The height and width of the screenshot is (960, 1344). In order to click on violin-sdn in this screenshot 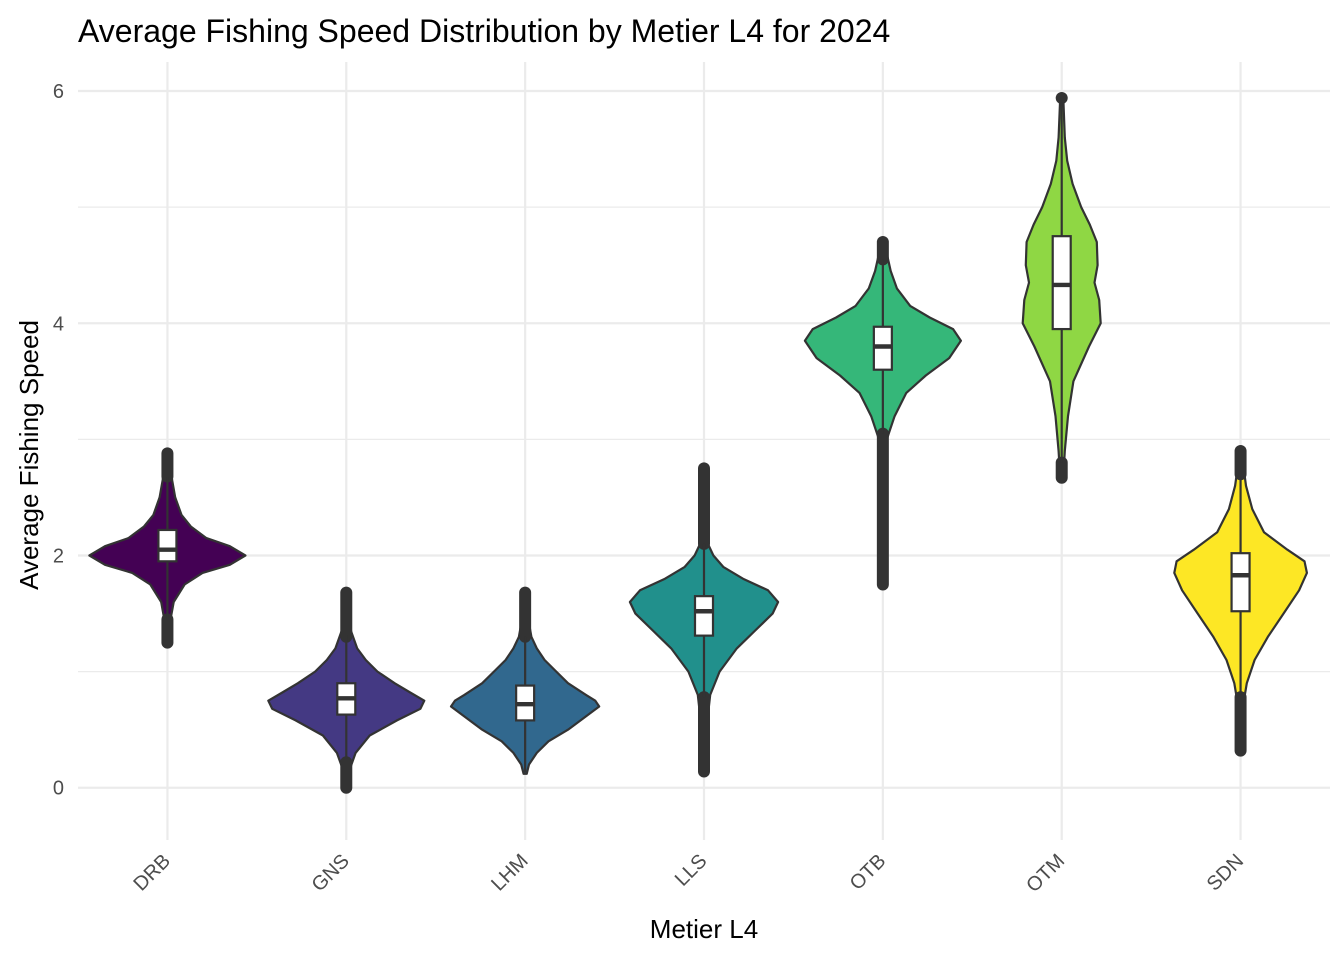, I will do `click(1240, 601)`.